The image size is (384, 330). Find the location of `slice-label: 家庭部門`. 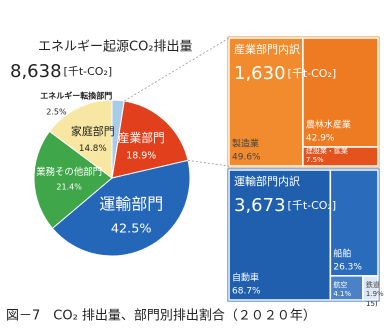

slice-label: 家庭部門 is located at coordinates (93, 131).